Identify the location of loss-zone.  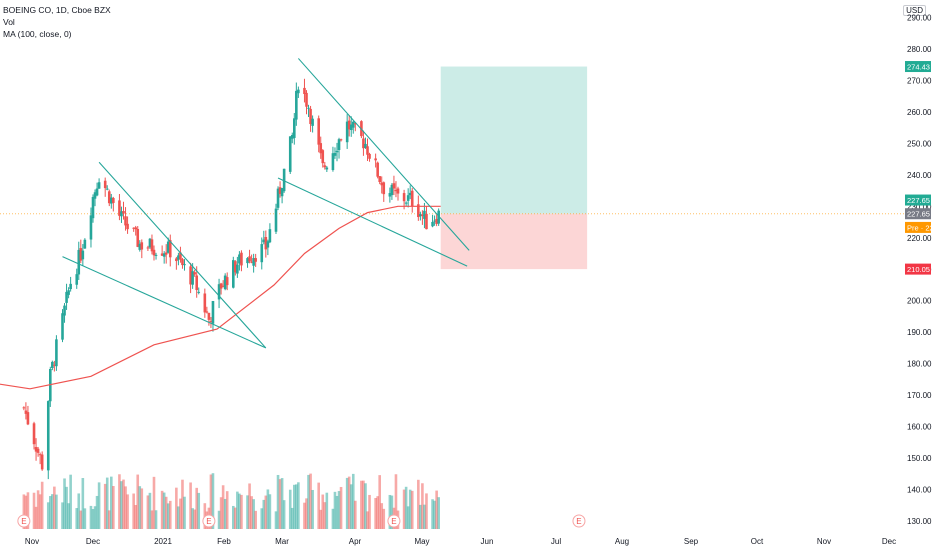
(514, 241).